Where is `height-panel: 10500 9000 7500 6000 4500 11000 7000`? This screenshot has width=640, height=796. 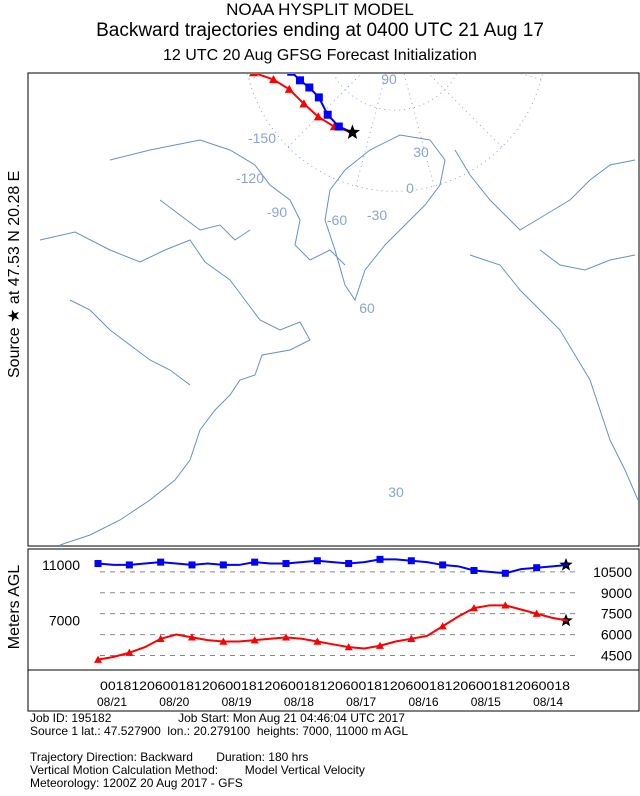
height-panel: 10500 9000 7500 6000 4500 11000 7000 is located at coordinates (337, 609).